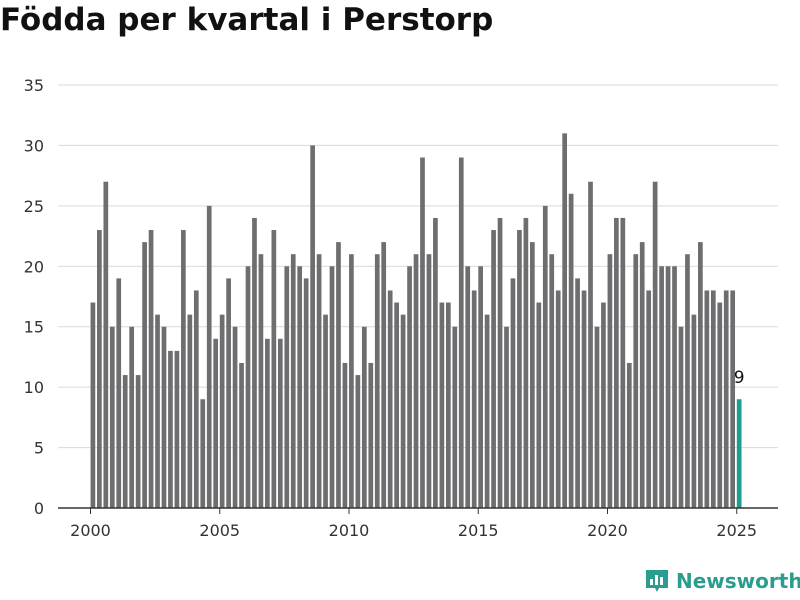  What do you see at coordinates (34, 145) in the screenshot?
I see `y-tick-label: 30` at bounding box center [34, 145].